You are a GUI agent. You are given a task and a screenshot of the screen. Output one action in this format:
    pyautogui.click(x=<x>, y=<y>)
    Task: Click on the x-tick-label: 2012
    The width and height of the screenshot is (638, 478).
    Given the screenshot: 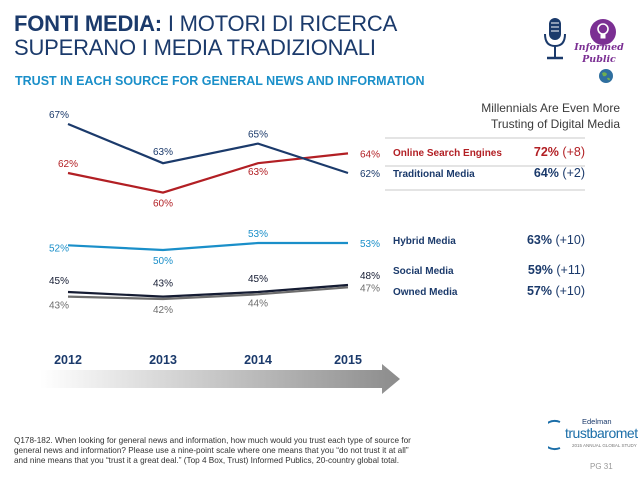 What is the action you would take?
    pyautogui.click(x=68, y=360)
    